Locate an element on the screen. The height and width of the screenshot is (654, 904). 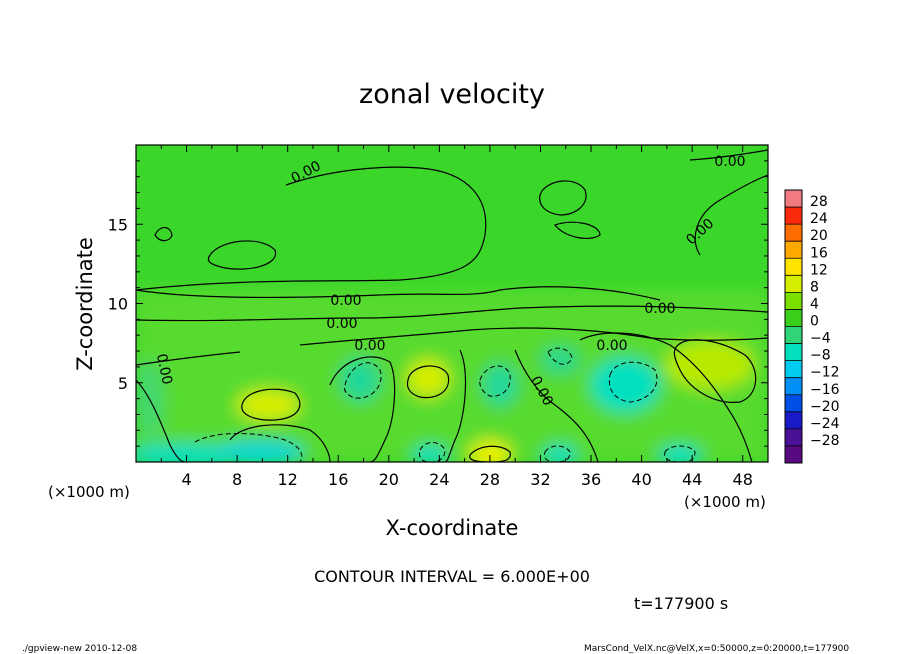
x-tick-label: 4 is located at coordinates (186, 479).